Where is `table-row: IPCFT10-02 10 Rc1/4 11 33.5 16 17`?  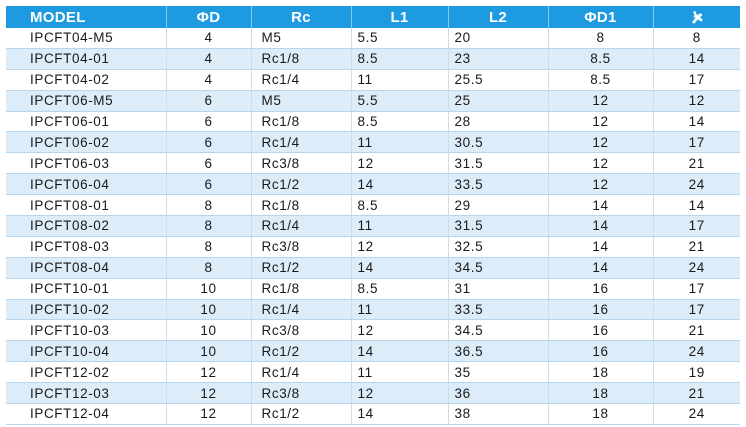
table-row: IPCFT10-02 10 Rc1/4 11 33.5 16 17 is located at coordinates (373, 310).